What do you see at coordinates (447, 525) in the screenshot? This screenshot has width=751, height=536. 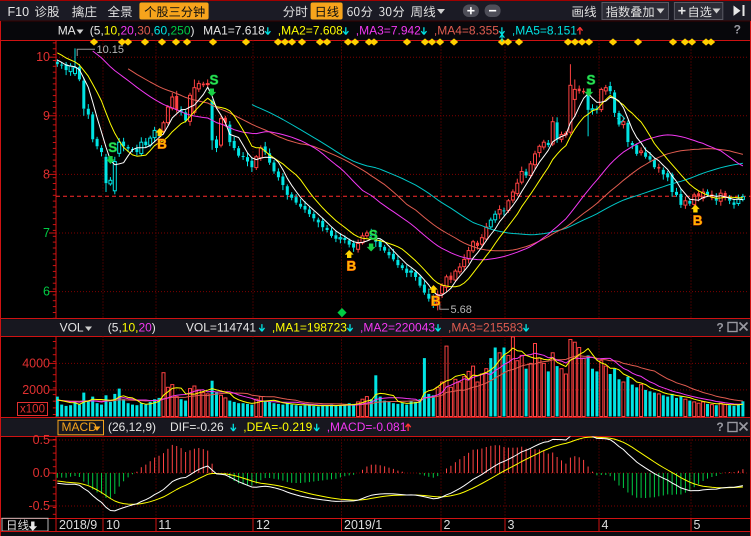 I see `svg-text: 2` at bounding box center [447, 525].